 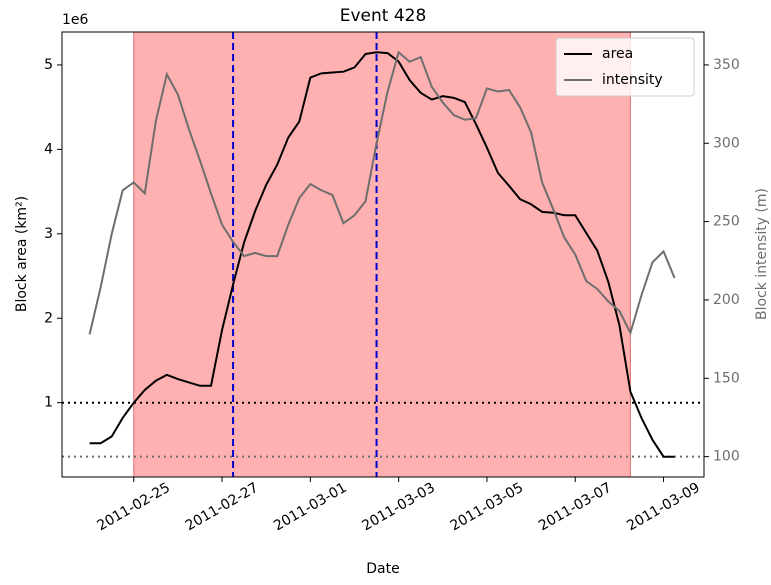 I want to click on y-offset-label: 1e6, so click(x=75, y=20).